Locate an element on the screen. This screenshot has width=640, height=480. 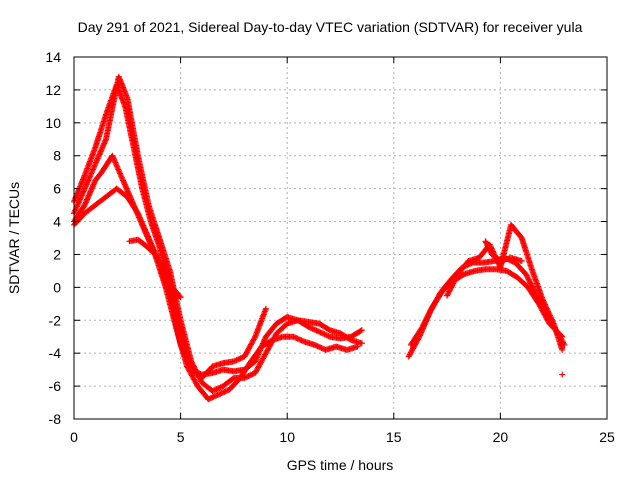
y-tick-label: 6 is located at coordinates (57, 189).